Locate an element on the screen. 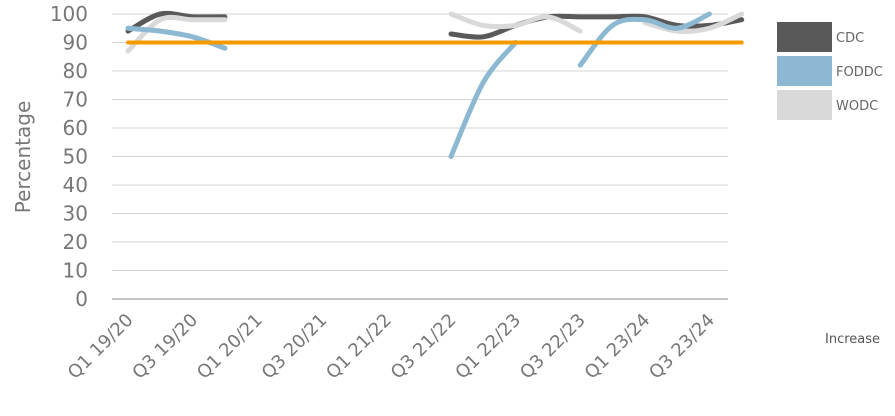 Image resolution: width=895 pixels, height=416 pixels. x-tick-label: Q1 21/22 is located at coordinates (359, 347).